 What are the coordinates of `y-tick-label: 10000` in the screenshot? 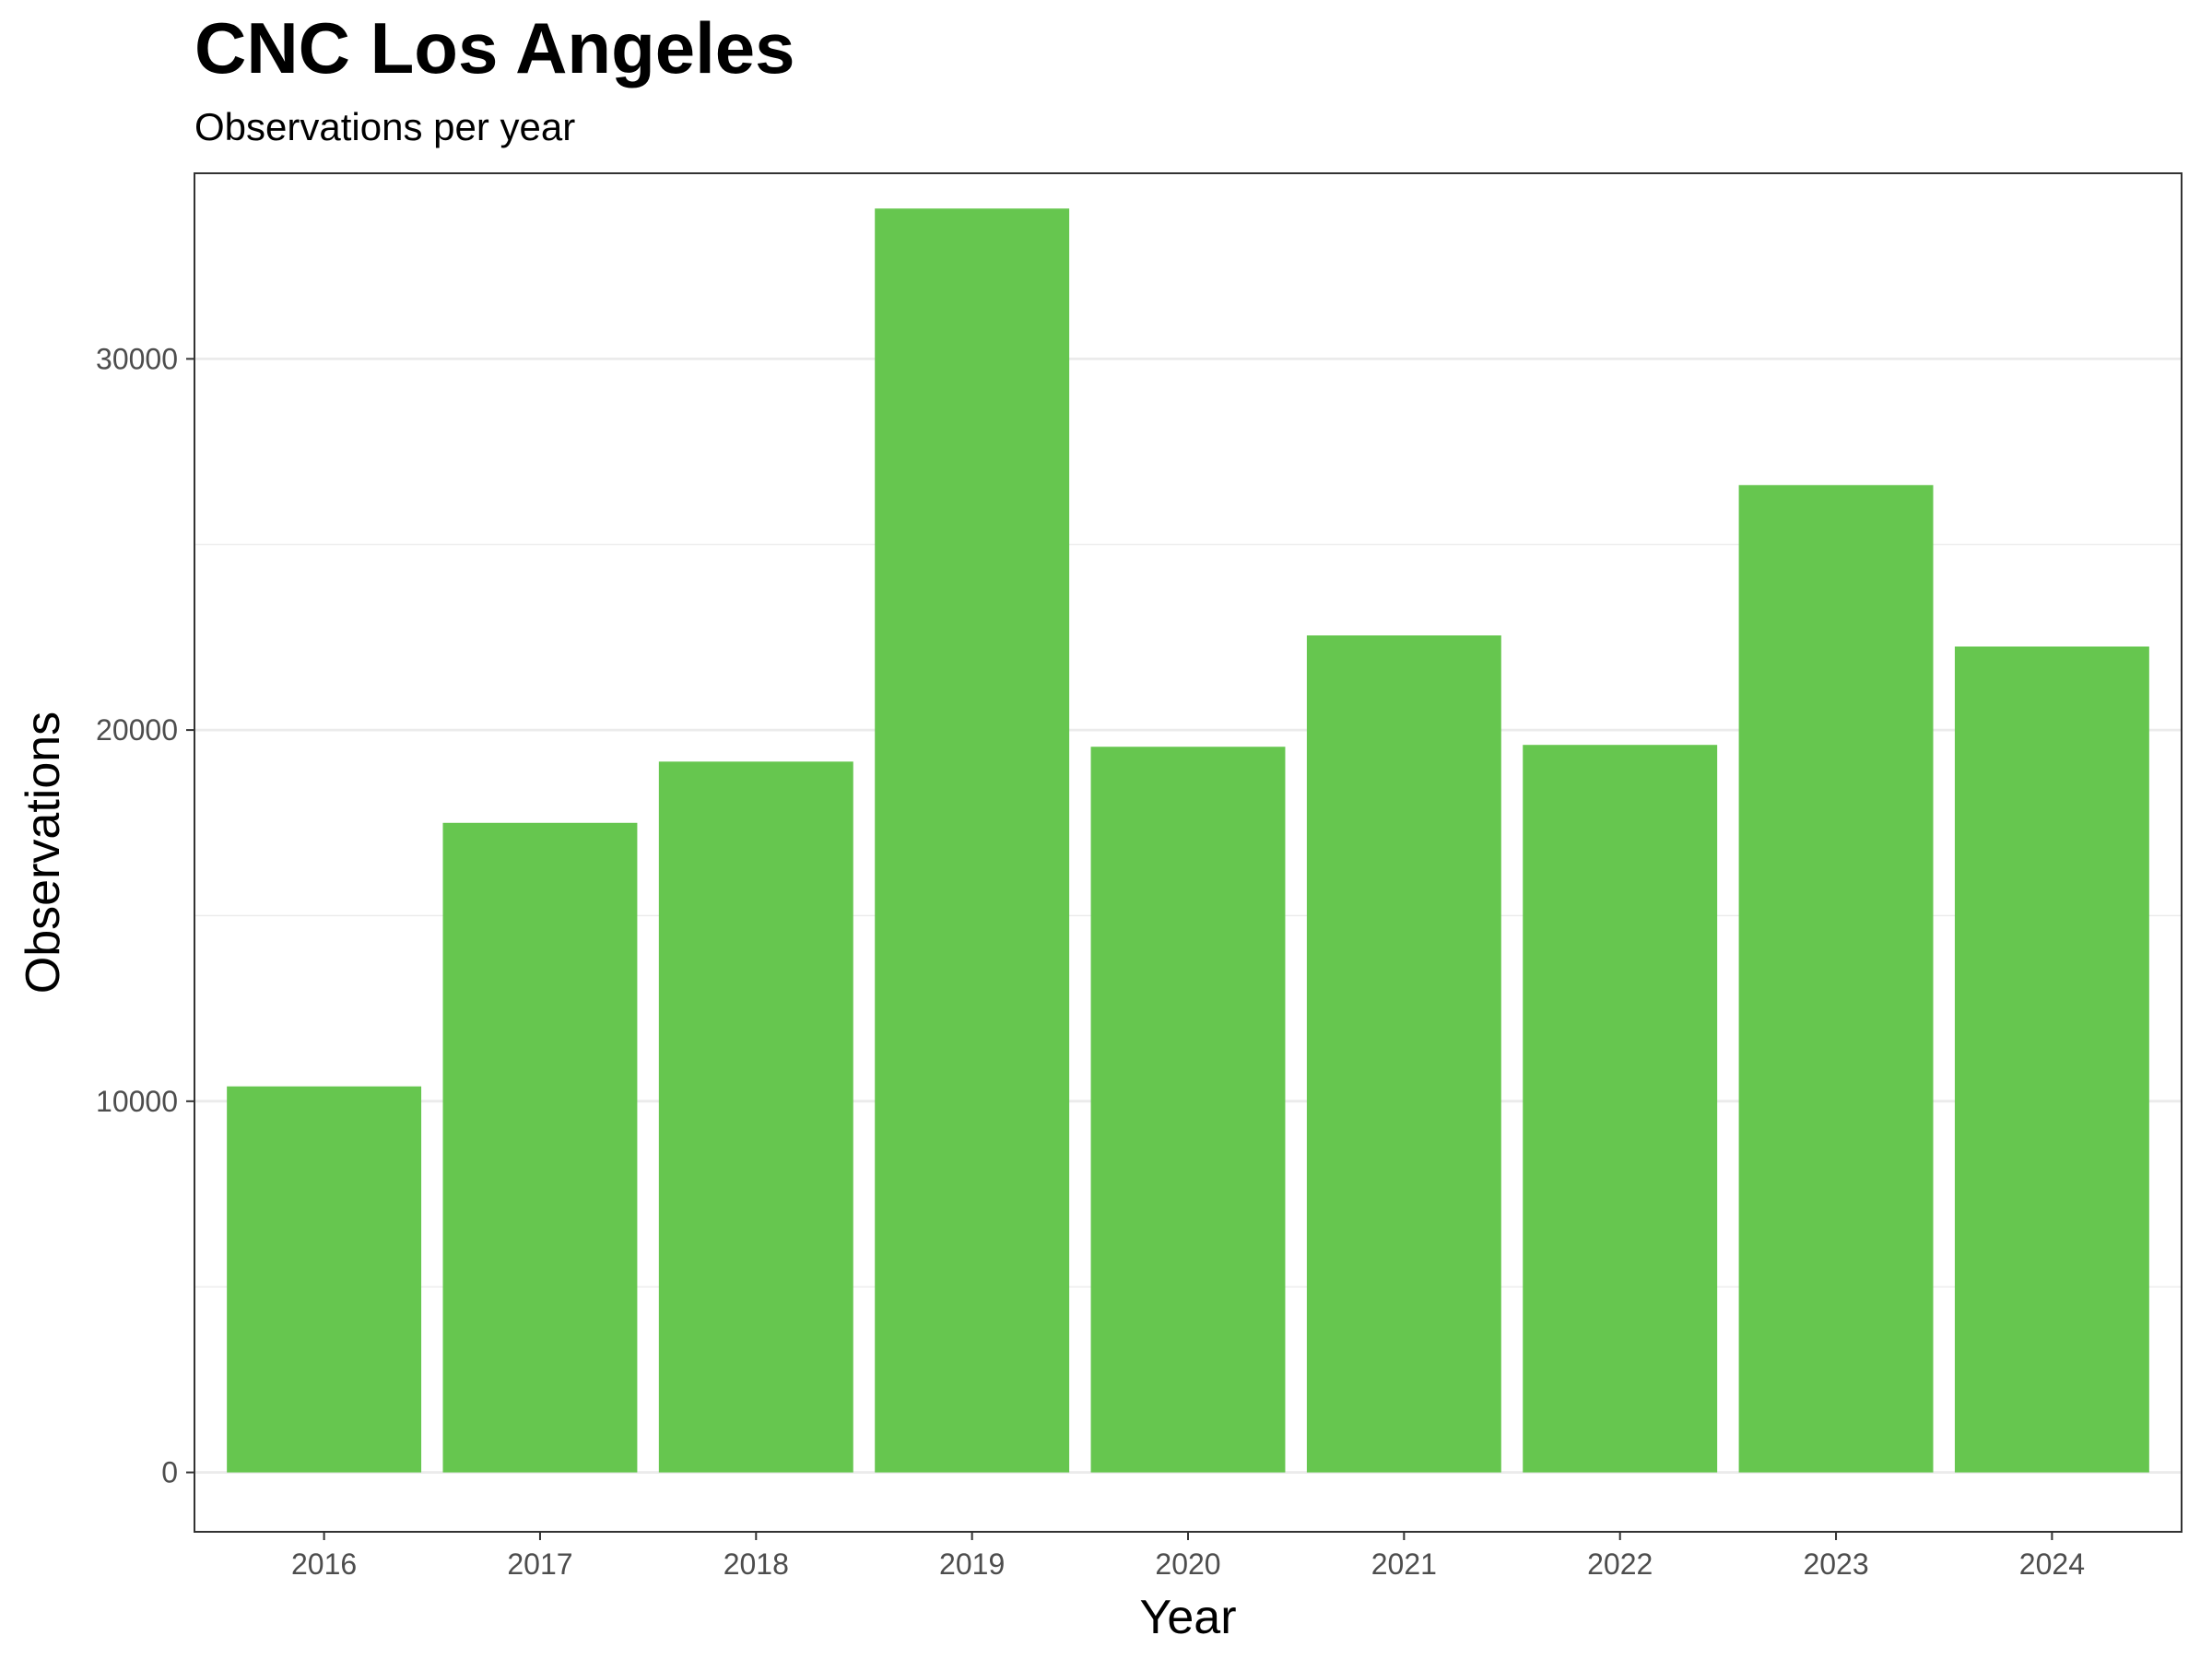 It's located at (137, 1101).